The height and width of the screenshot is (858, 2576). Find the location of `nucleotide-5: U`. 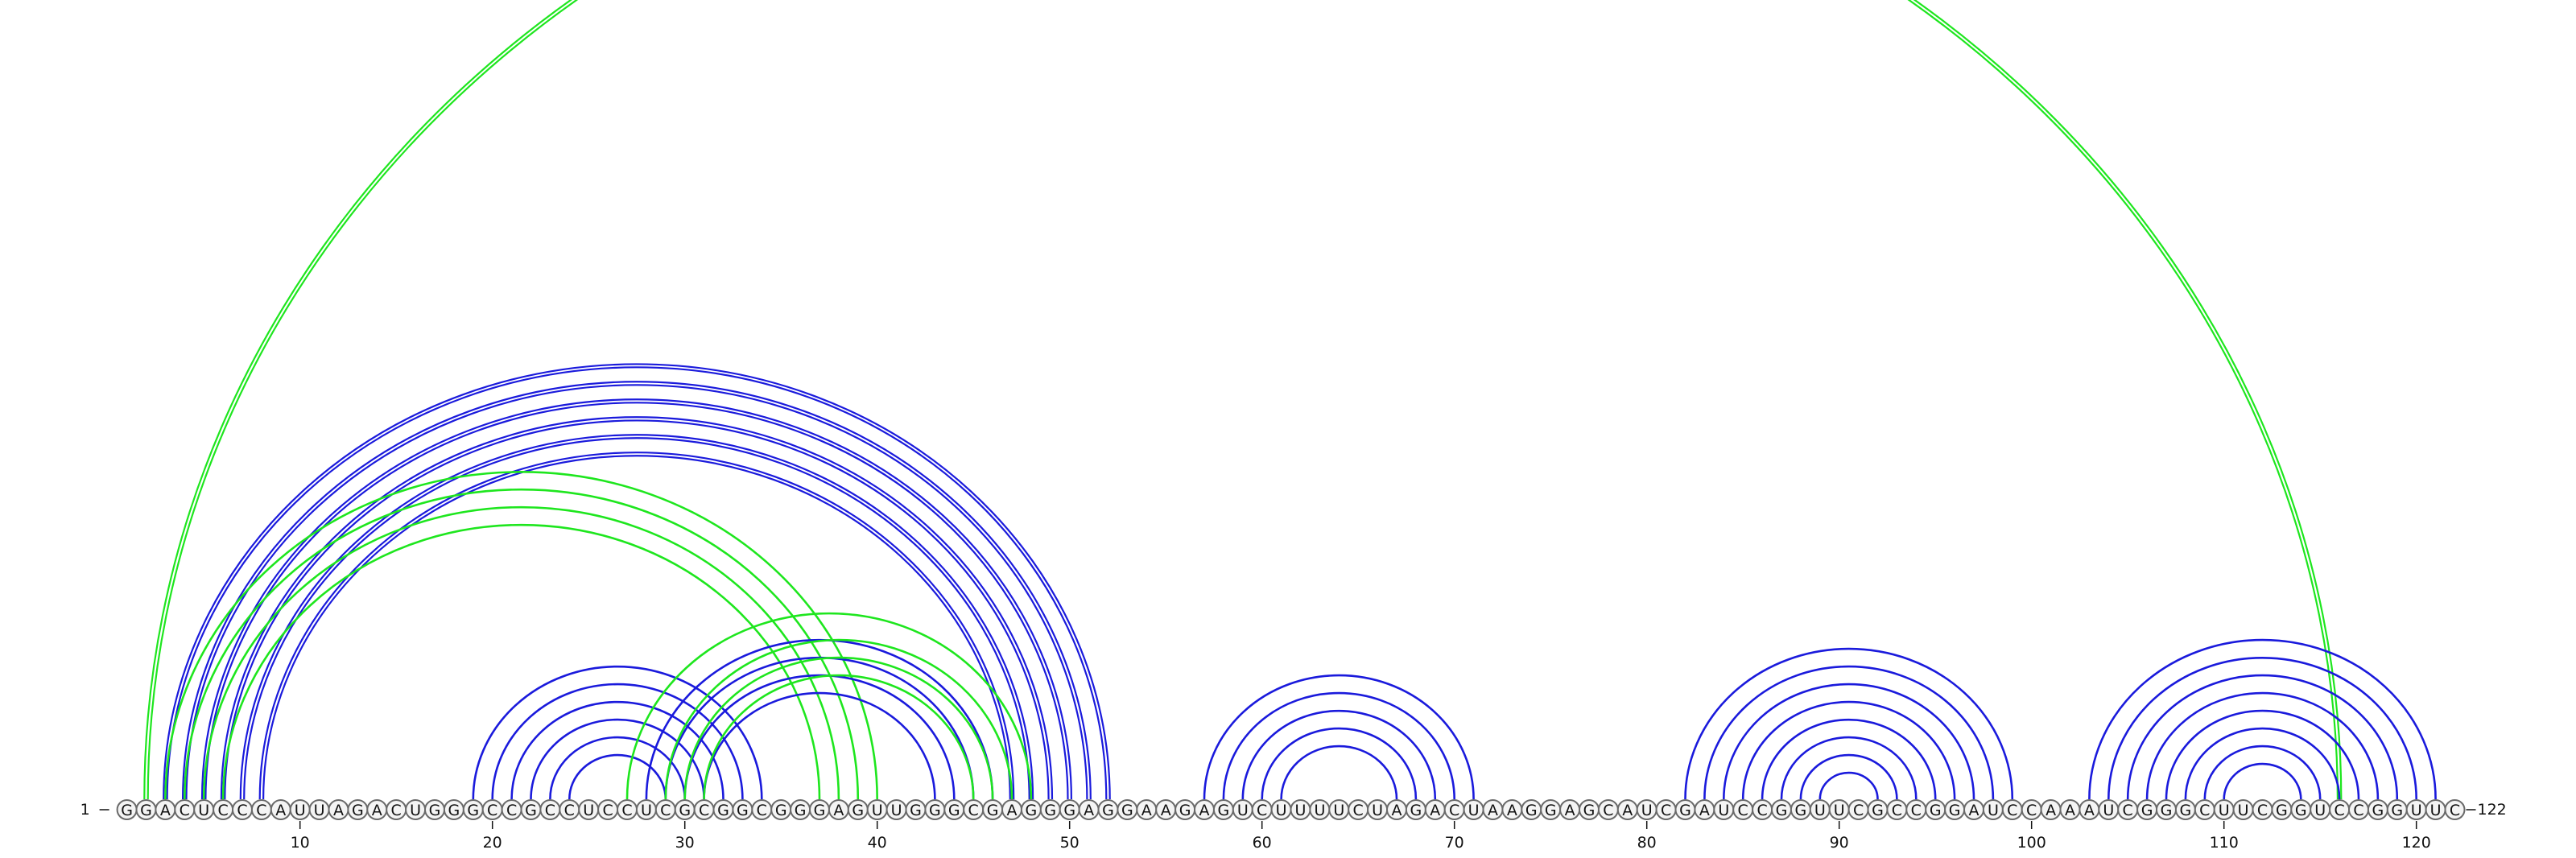

nucleotide-5: U is located at coordinates (204, 809).